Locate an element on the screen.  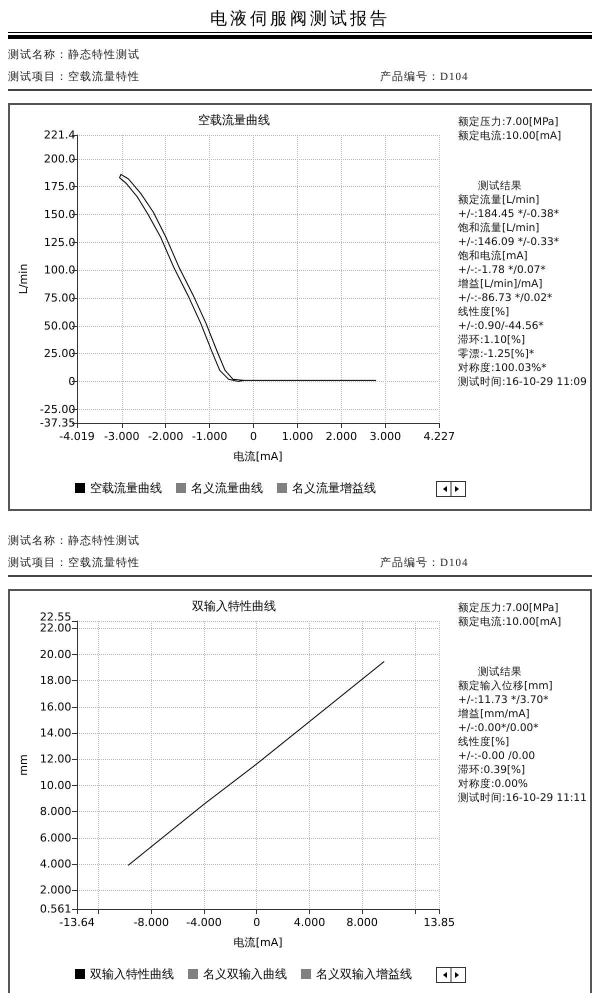
text: 零漂:-1.25[%]* is located at coordinates (497, 354).